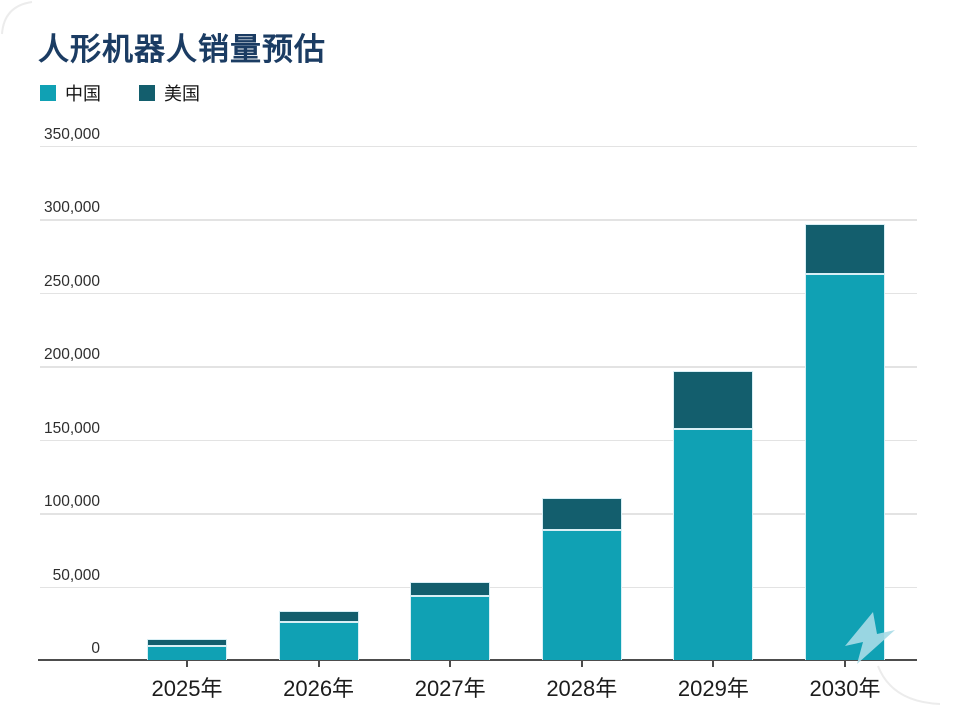 The height and width of the screenshot is (716, 968). What do you see at coordinates (48, 93) in the screenshot?
I see `china-color-swatch` at bounding box center [48, 93].